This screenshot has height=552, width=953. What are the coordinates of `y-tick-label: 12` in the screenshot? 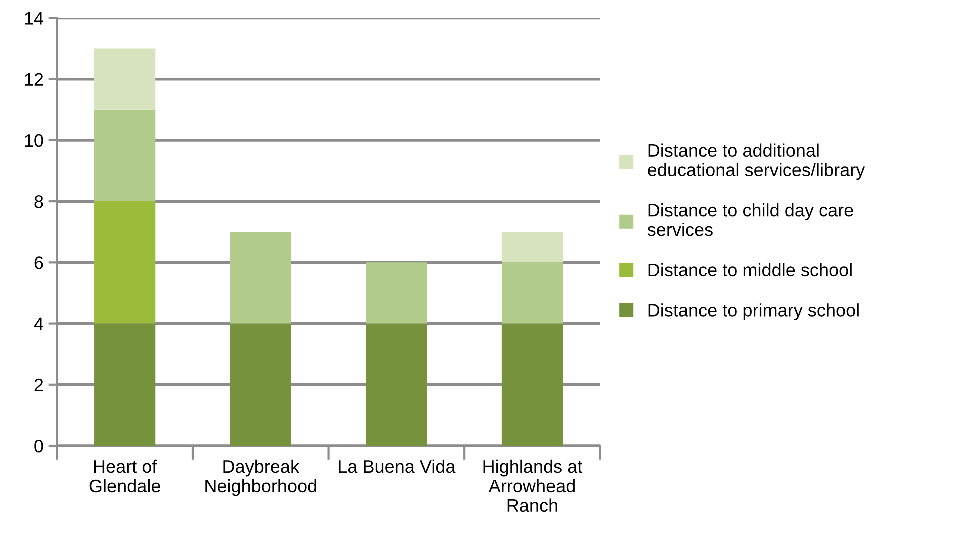 It's located at (34, 79).